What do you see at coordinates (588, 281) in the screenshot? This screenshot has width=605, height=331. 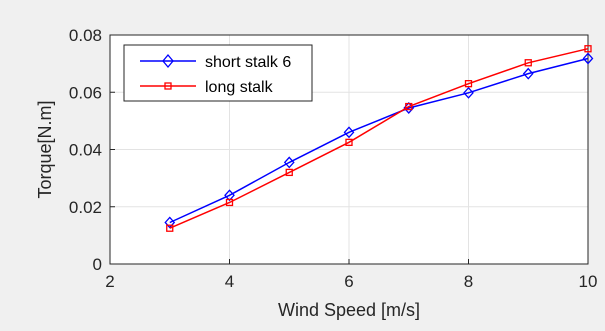 I see `x-tick-label: 10` at bounding box center [588, 281].